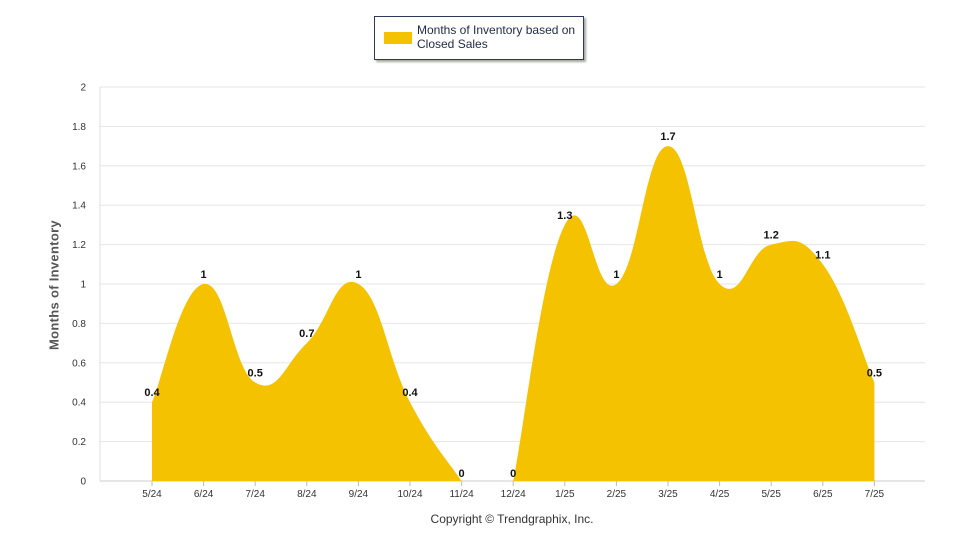  I want to click on data-label: 1.3, so click(564, 216).